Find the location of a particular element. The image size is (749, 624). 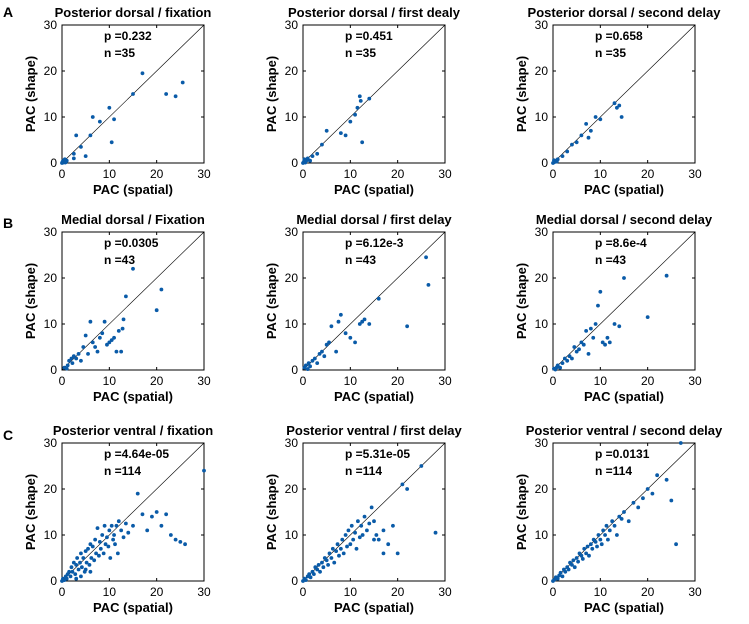

n-count-label: n =114 is located at coordinates (122, 471).